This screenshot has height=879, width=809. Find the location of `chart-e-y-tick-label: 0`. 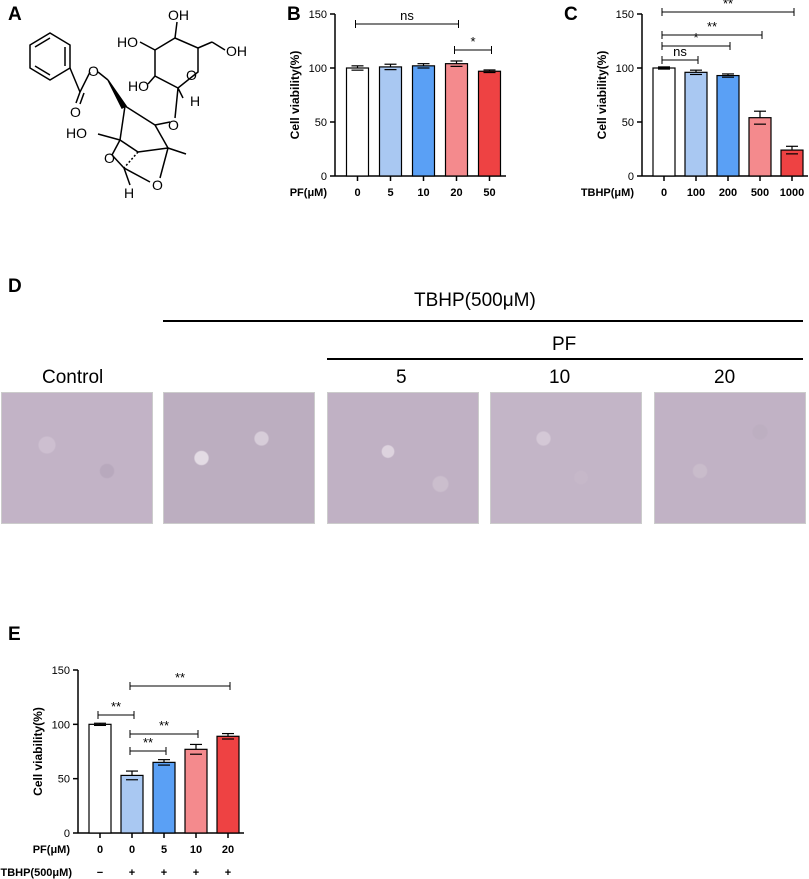

chart-e-y-tick-label: 0 is located at coordinates (67, 834).